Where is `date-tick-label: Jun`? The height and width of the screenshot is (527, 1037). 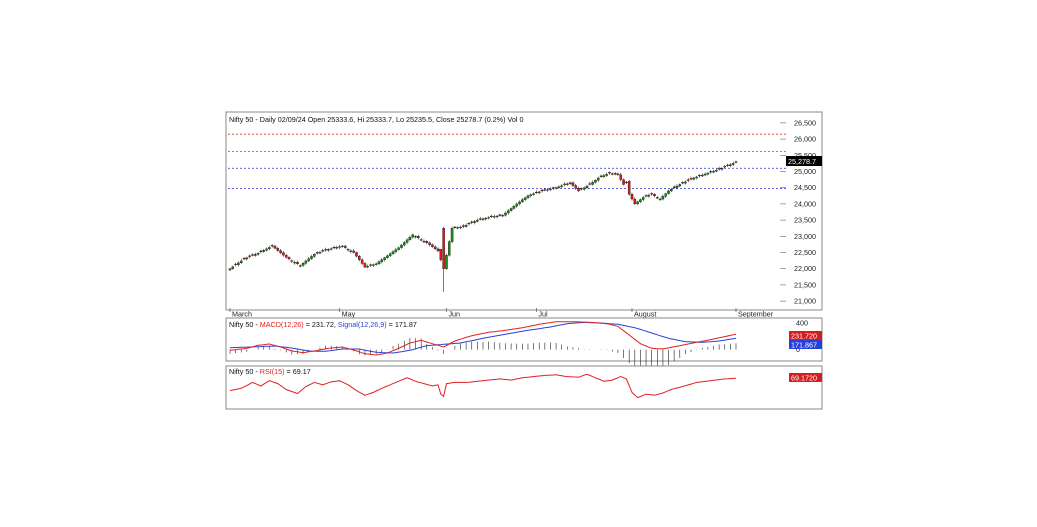
date-tick-label: Jun is located at coordinates (454, 314).